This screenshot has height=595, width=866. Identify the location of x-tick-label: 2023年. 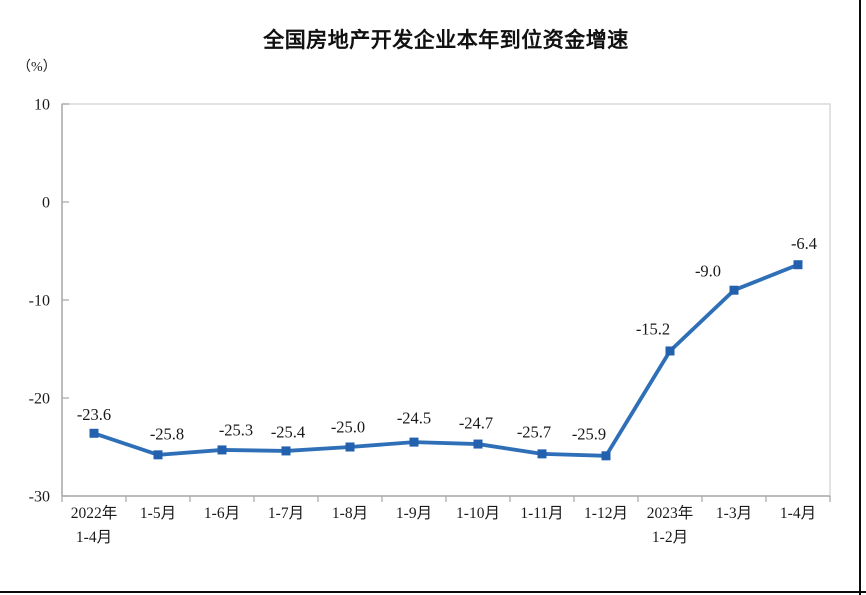
(670, 513).